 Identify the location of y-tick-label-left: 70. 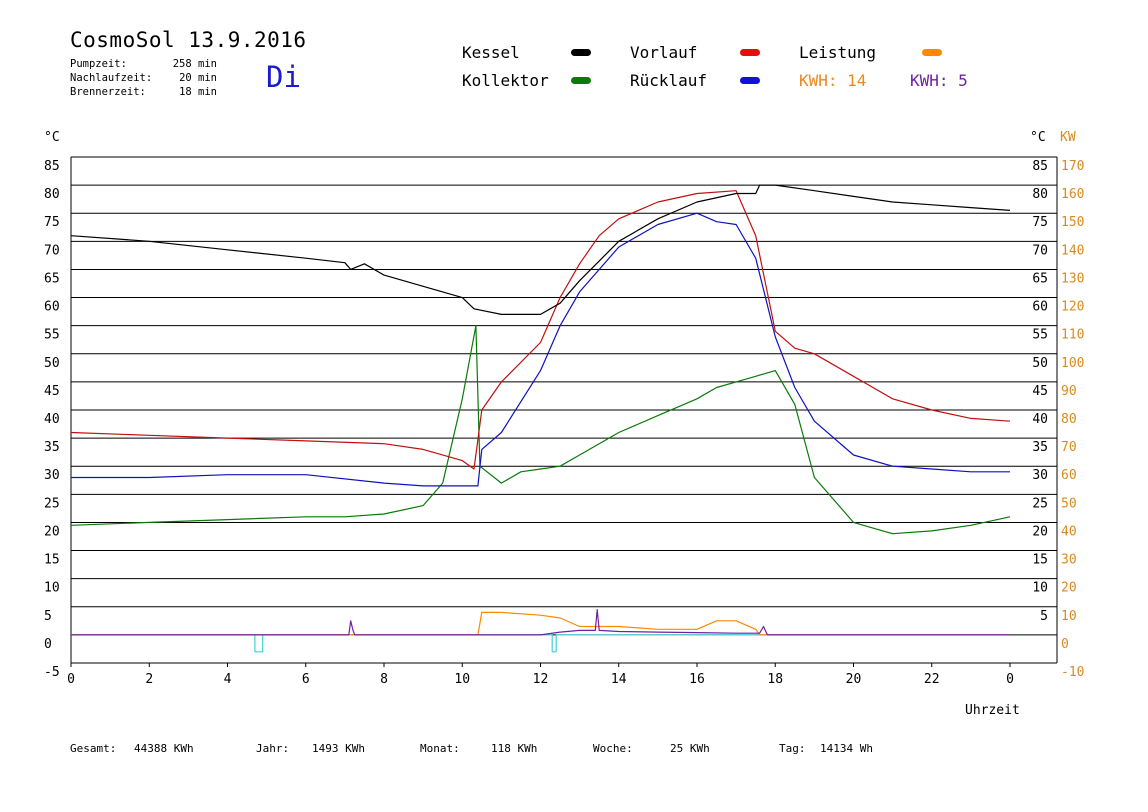
(52, 250).